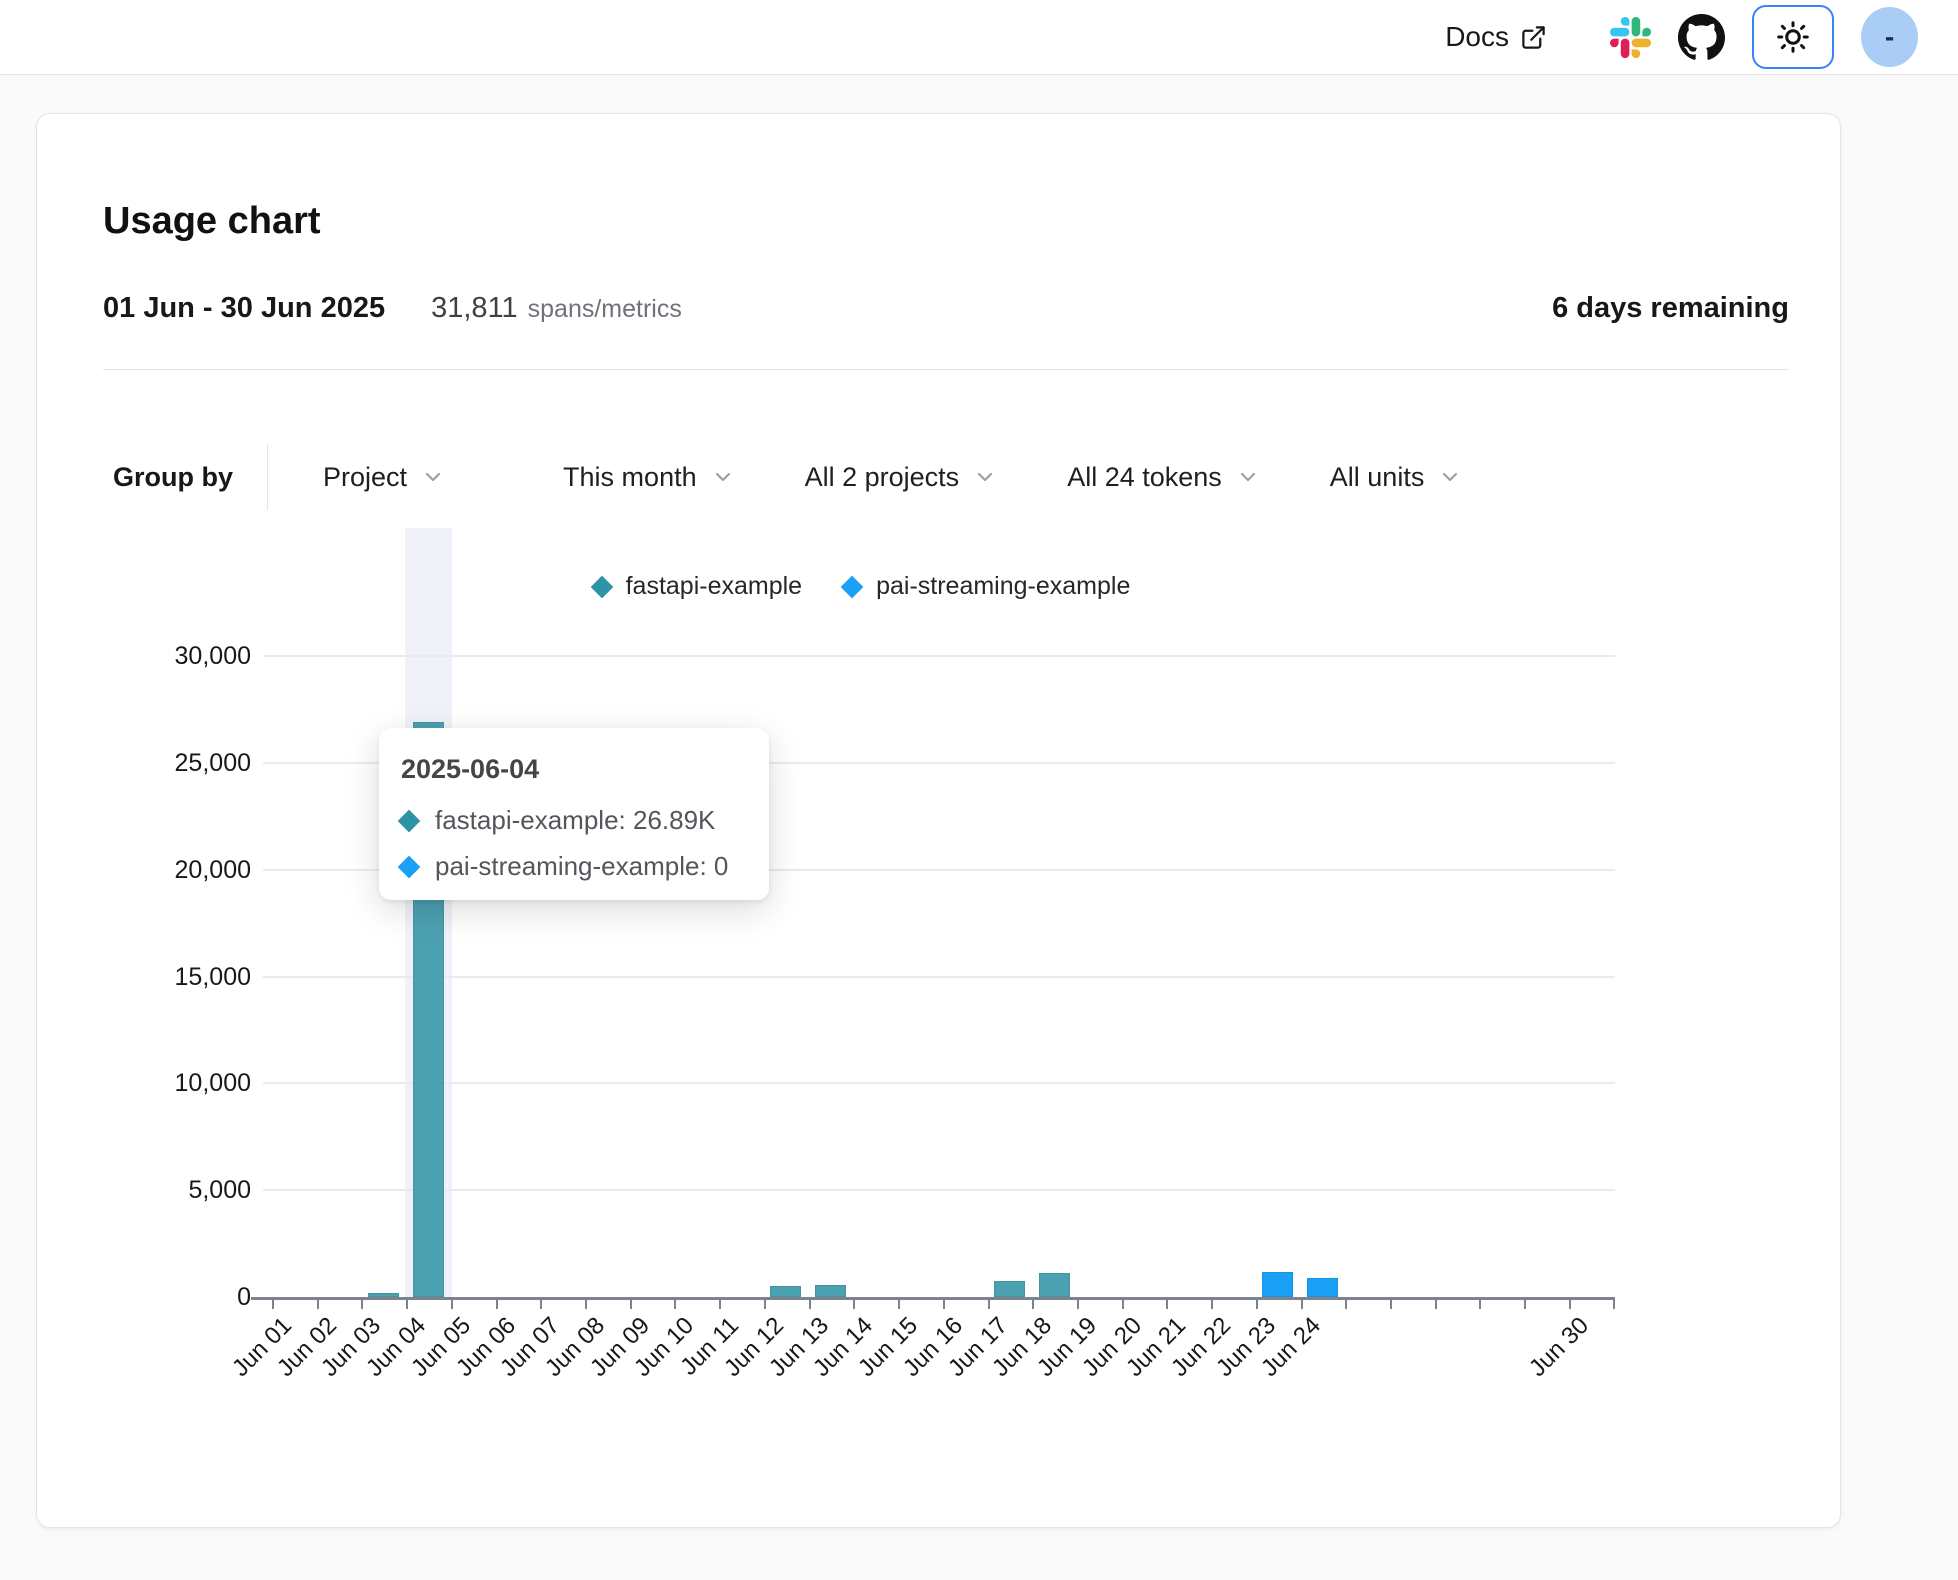 This screenshot has height=1580, width=1958. What do you see at coordinates (604, 309) in the screenshot?
I see `total-unit: spans/metrics` at bounding box center [604, 309].